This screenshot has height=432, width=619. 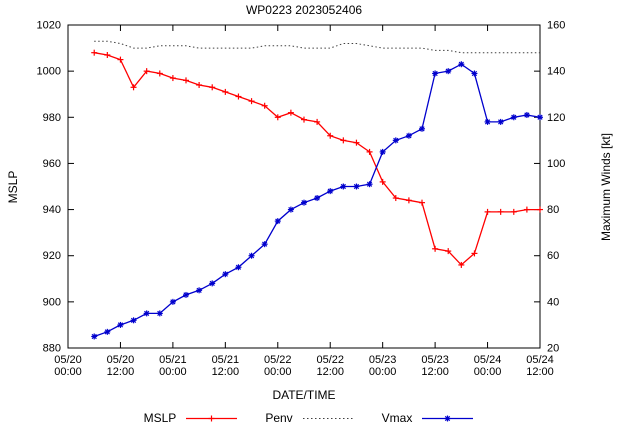 I want to click on chart-title: WP0223 2023052406, so click(x=304, y=10).